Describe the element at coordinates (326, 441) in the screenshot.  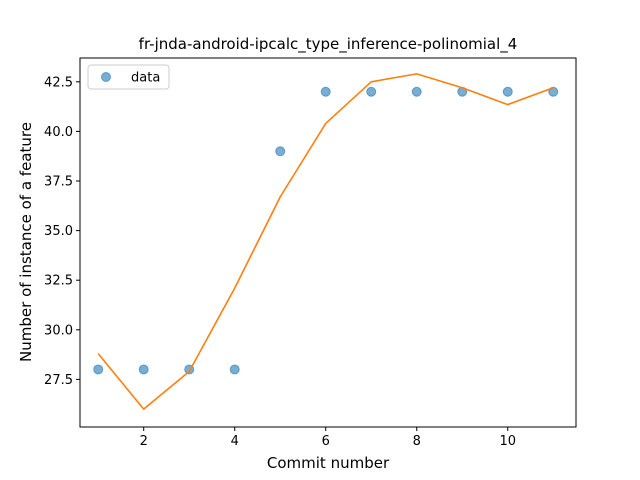
I see `x-tick-label: 6` at that location.